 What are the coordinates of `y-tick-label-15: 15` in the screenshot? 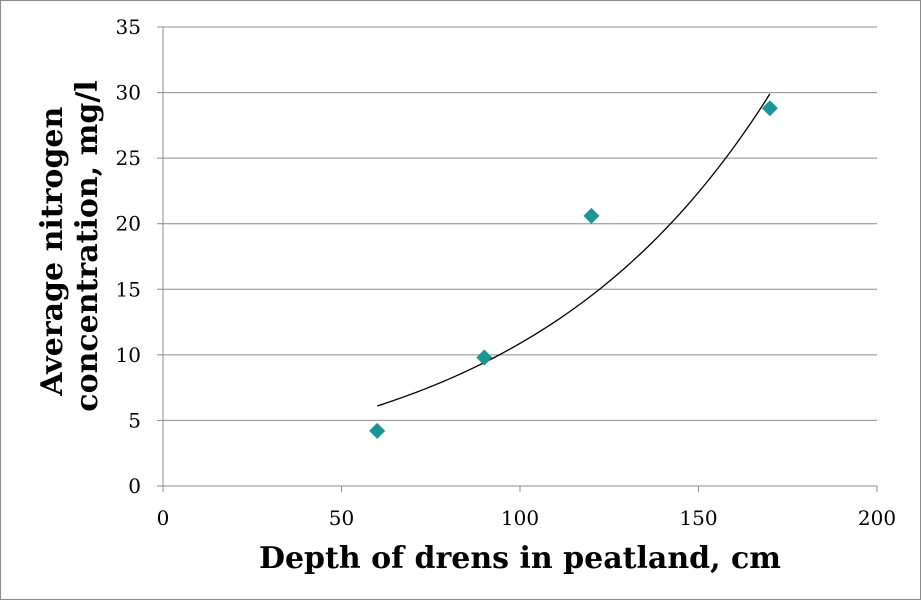 It's located at (128, 289).